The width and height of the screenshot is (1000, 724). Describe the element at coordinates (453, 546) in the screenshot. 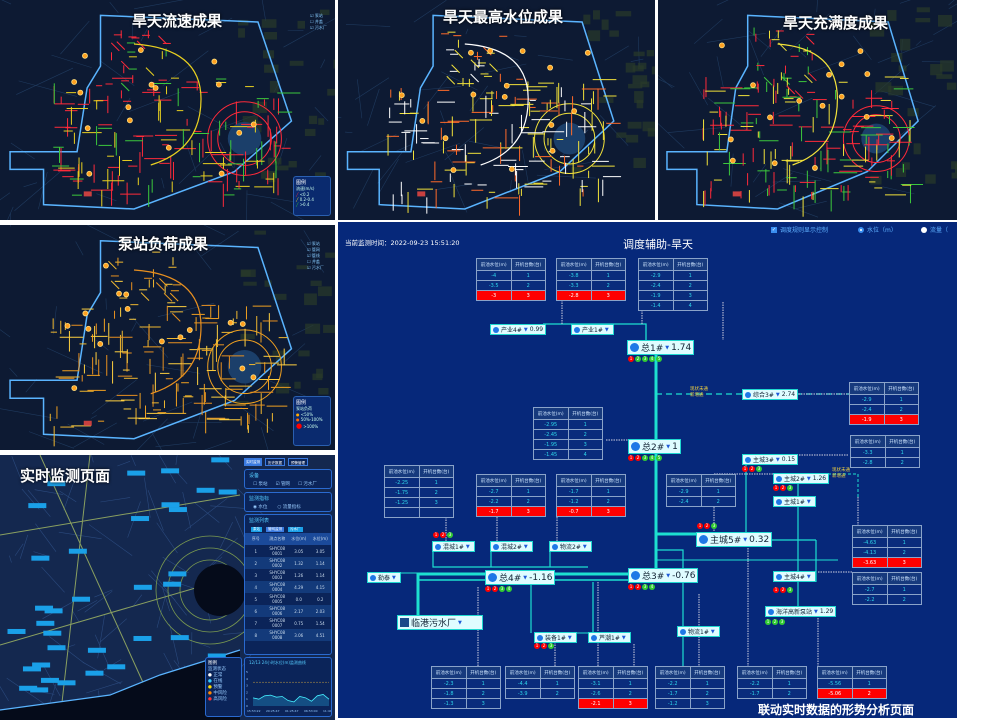

I see `pump-station-node: 混城1# ▼` at that location.